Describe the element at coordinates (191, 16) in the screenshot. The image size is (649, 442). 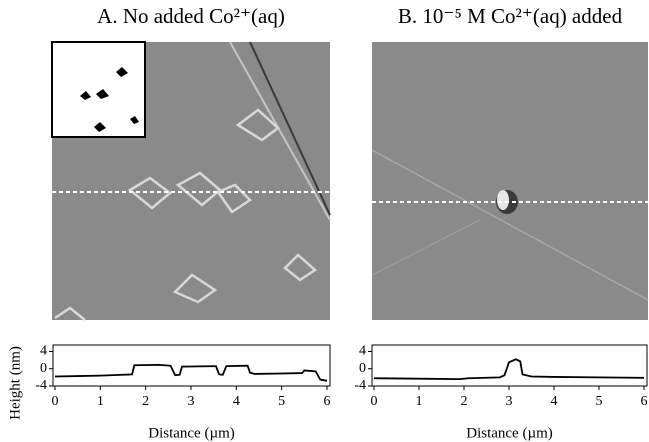
I see `panel-title: A. No added Co²⁺(aq)` at that location.